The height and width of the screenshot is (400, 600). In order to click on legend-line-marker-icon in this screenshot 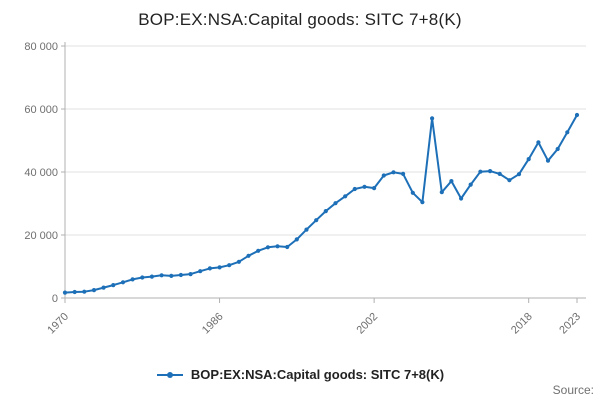, I will do `click(169, 374)`.